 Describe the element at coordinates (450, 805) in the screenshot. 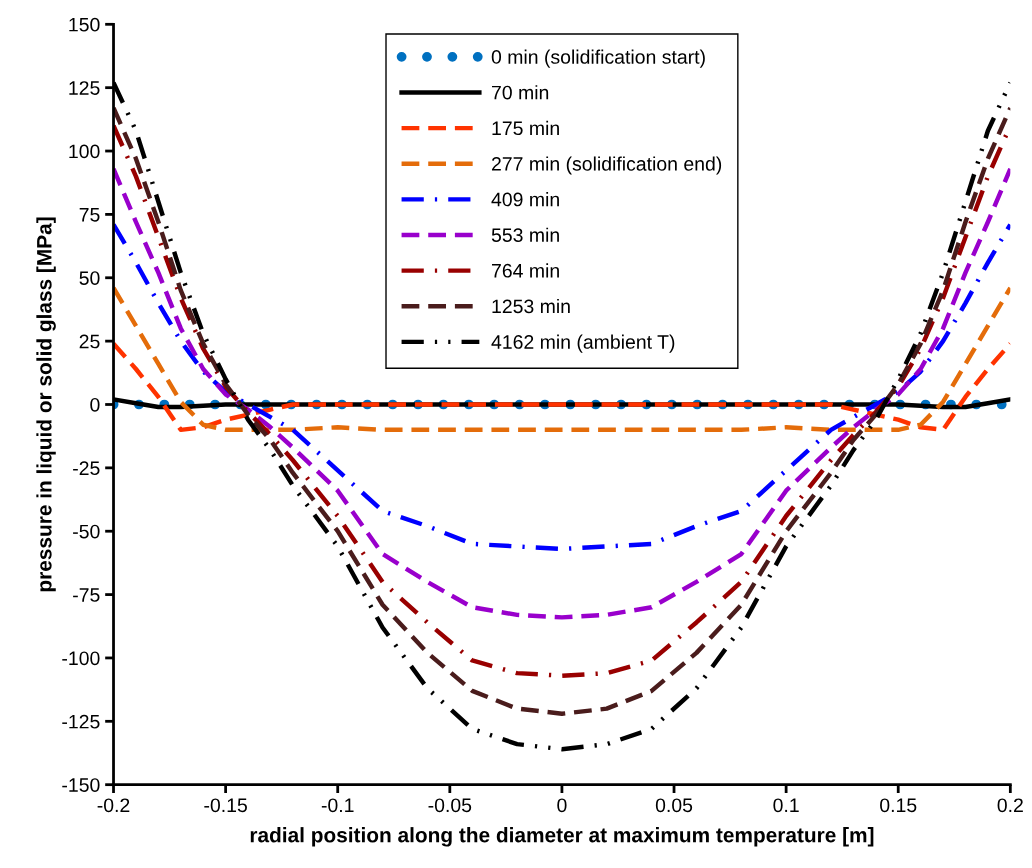

I see `x-tick-label: -0.05` at that location.